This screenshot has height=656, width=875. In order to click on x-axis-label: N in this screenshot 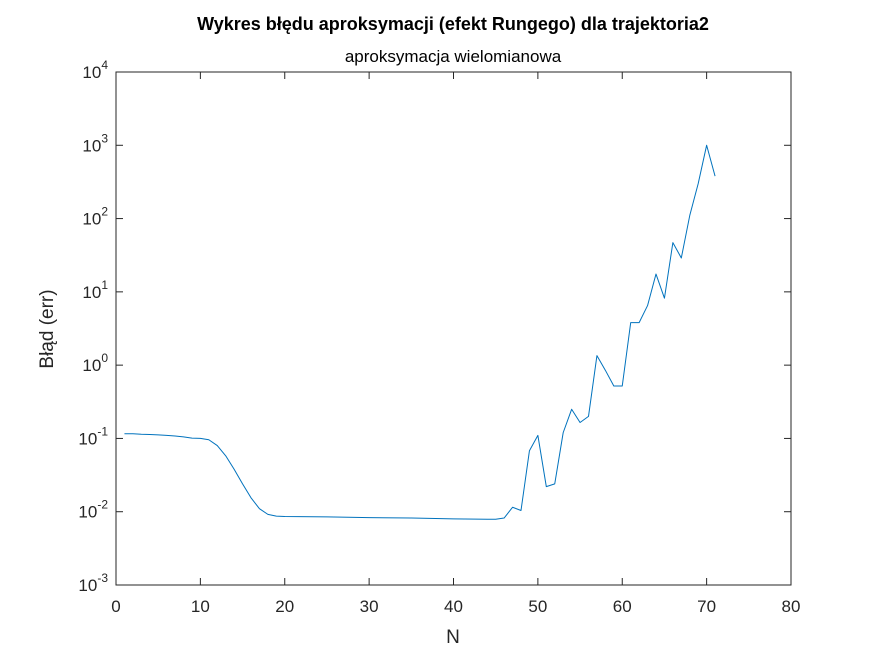, I will do `click(453, 637)`.